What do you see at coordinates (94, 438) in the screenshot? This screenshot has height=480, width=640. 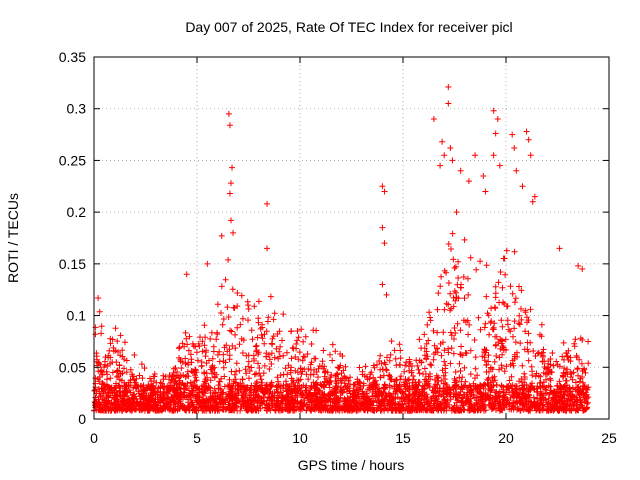 I see `x-tick-label: 0` at bounding box center [94, 438].